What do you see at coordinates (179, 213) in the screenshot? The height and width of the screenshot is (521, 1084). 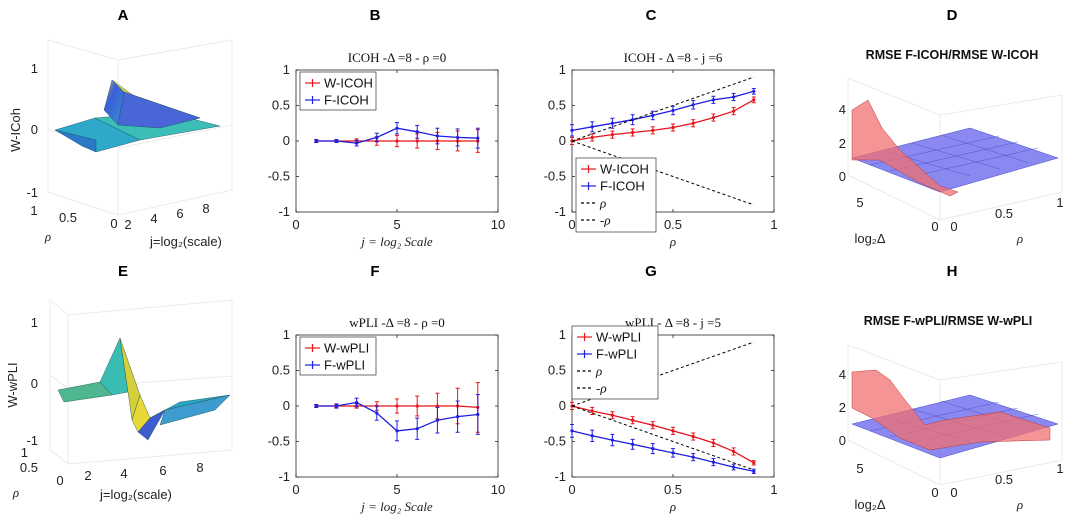 I see `panel-a-xtick-3: 6` at bounding box center [179, 213].